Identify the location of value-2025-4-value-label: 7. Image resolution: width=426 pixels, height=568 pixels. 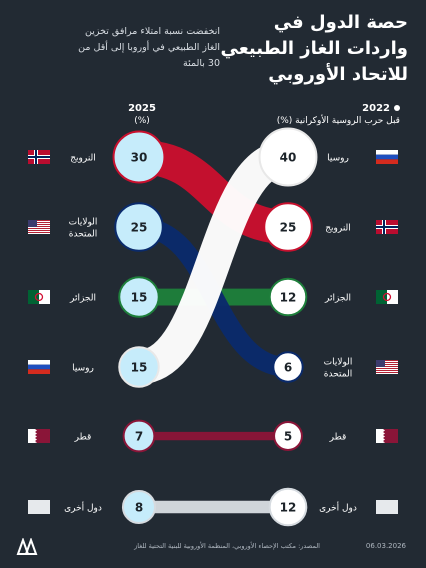
(139, 437).